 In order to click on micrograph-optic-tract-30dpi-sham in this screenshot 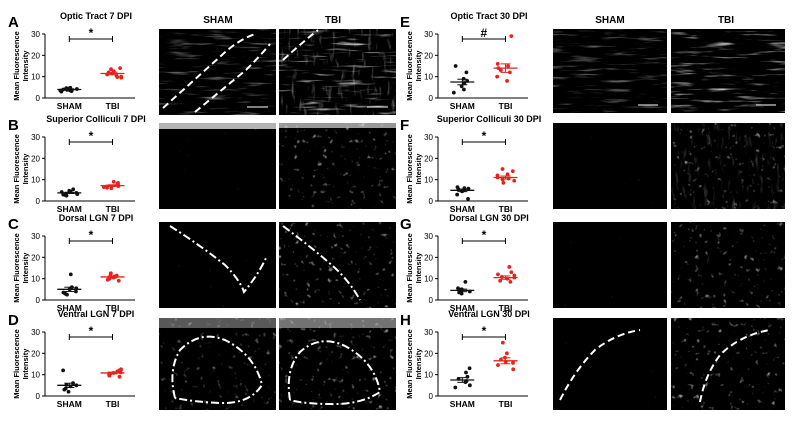, I will do `click(610, 71)`.